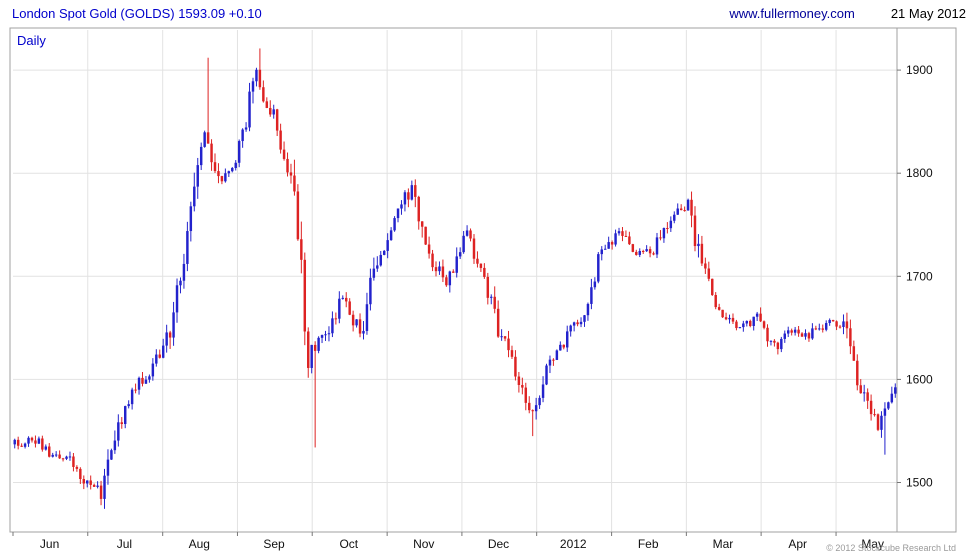 This screenshot has height=560, width=980. What do you see at coordinates (919, 276) in the screenshot?
I see `svg-text: 1700` at bounding box center [919, 276].